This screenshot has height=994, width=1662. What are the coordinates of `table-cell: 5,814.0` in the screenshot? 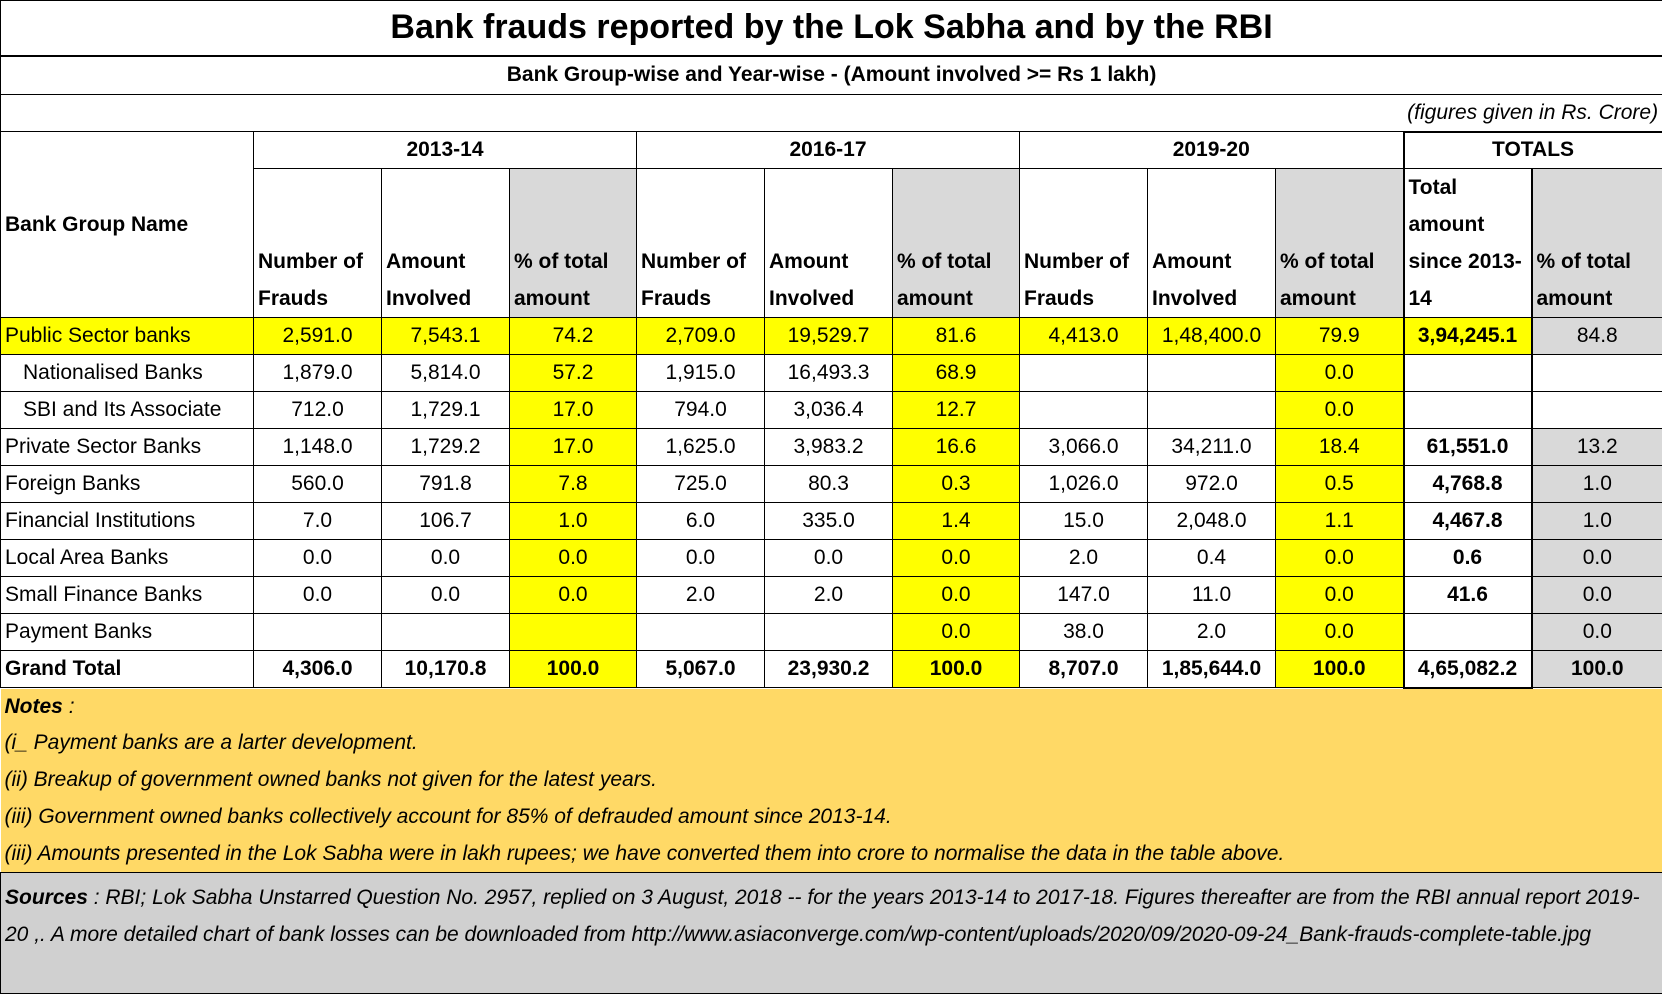 It's located at (446, 373).